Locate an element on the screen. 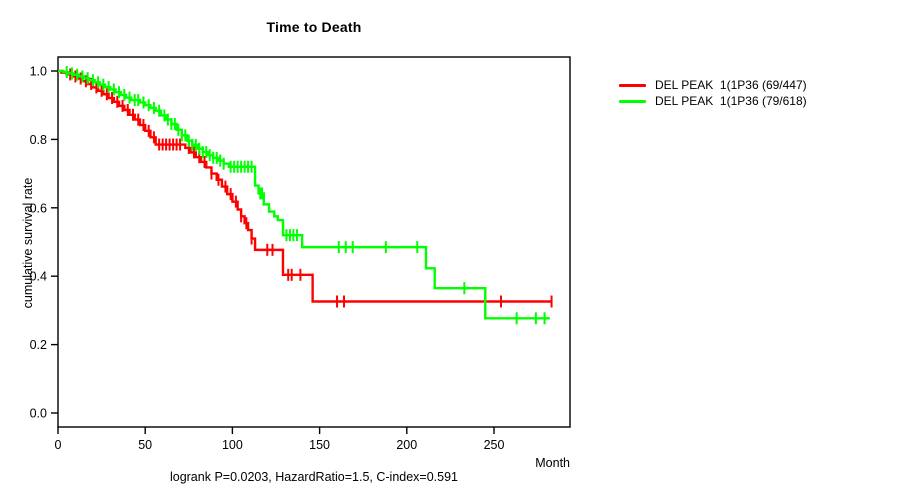 This screenshot has width=900, height=500. chart-title: Time to Death is located at coordinates (314, 27).